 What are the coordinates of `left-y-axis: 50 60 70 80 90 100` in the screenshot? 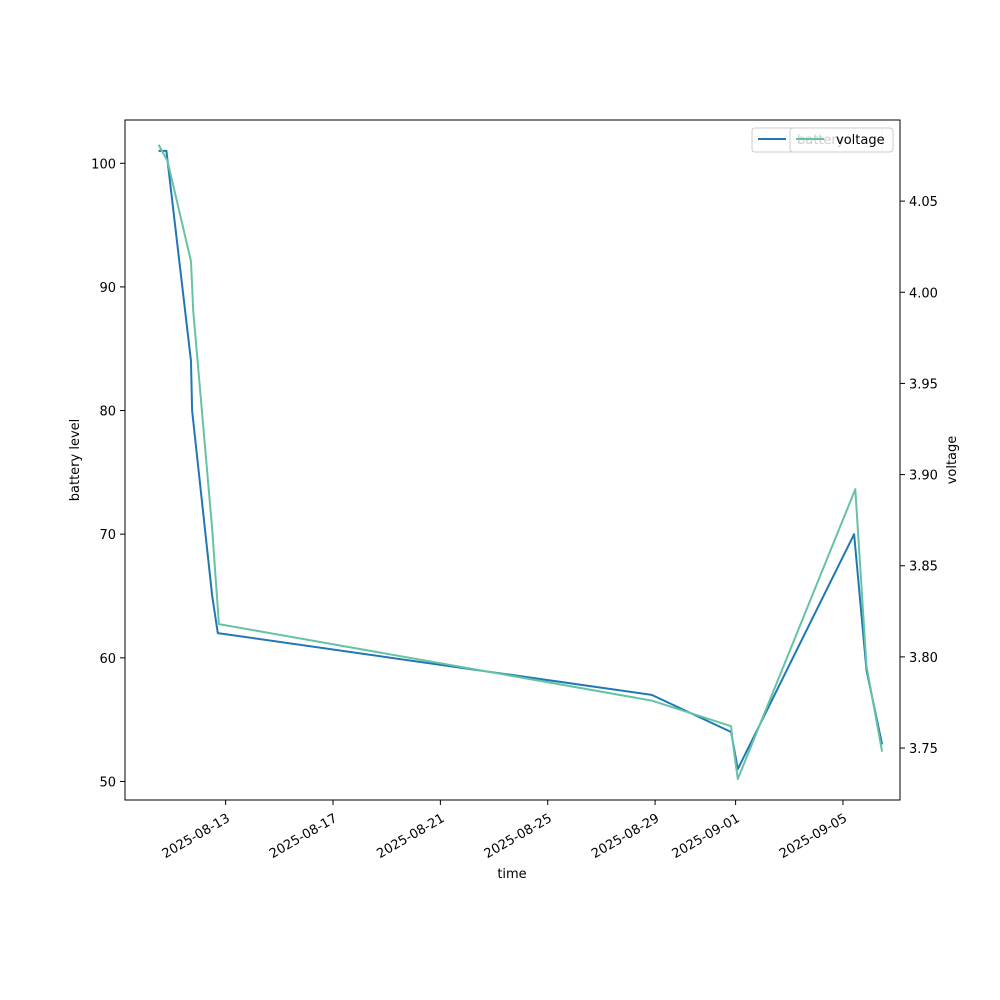 It's located at (108, 473).